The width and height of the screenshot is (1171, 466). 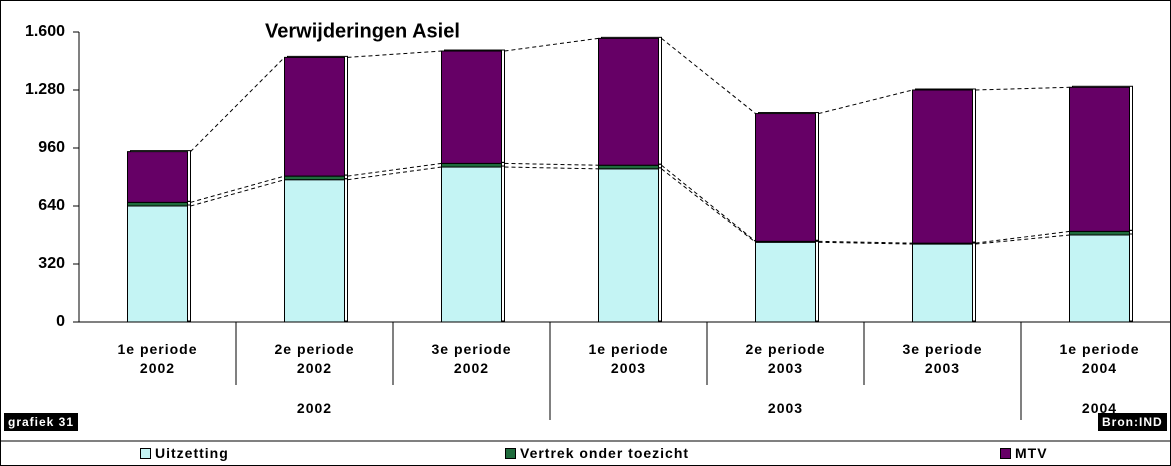 I want to click on x-tick-label: 2e periode 2003, so click(x=785, y=358).